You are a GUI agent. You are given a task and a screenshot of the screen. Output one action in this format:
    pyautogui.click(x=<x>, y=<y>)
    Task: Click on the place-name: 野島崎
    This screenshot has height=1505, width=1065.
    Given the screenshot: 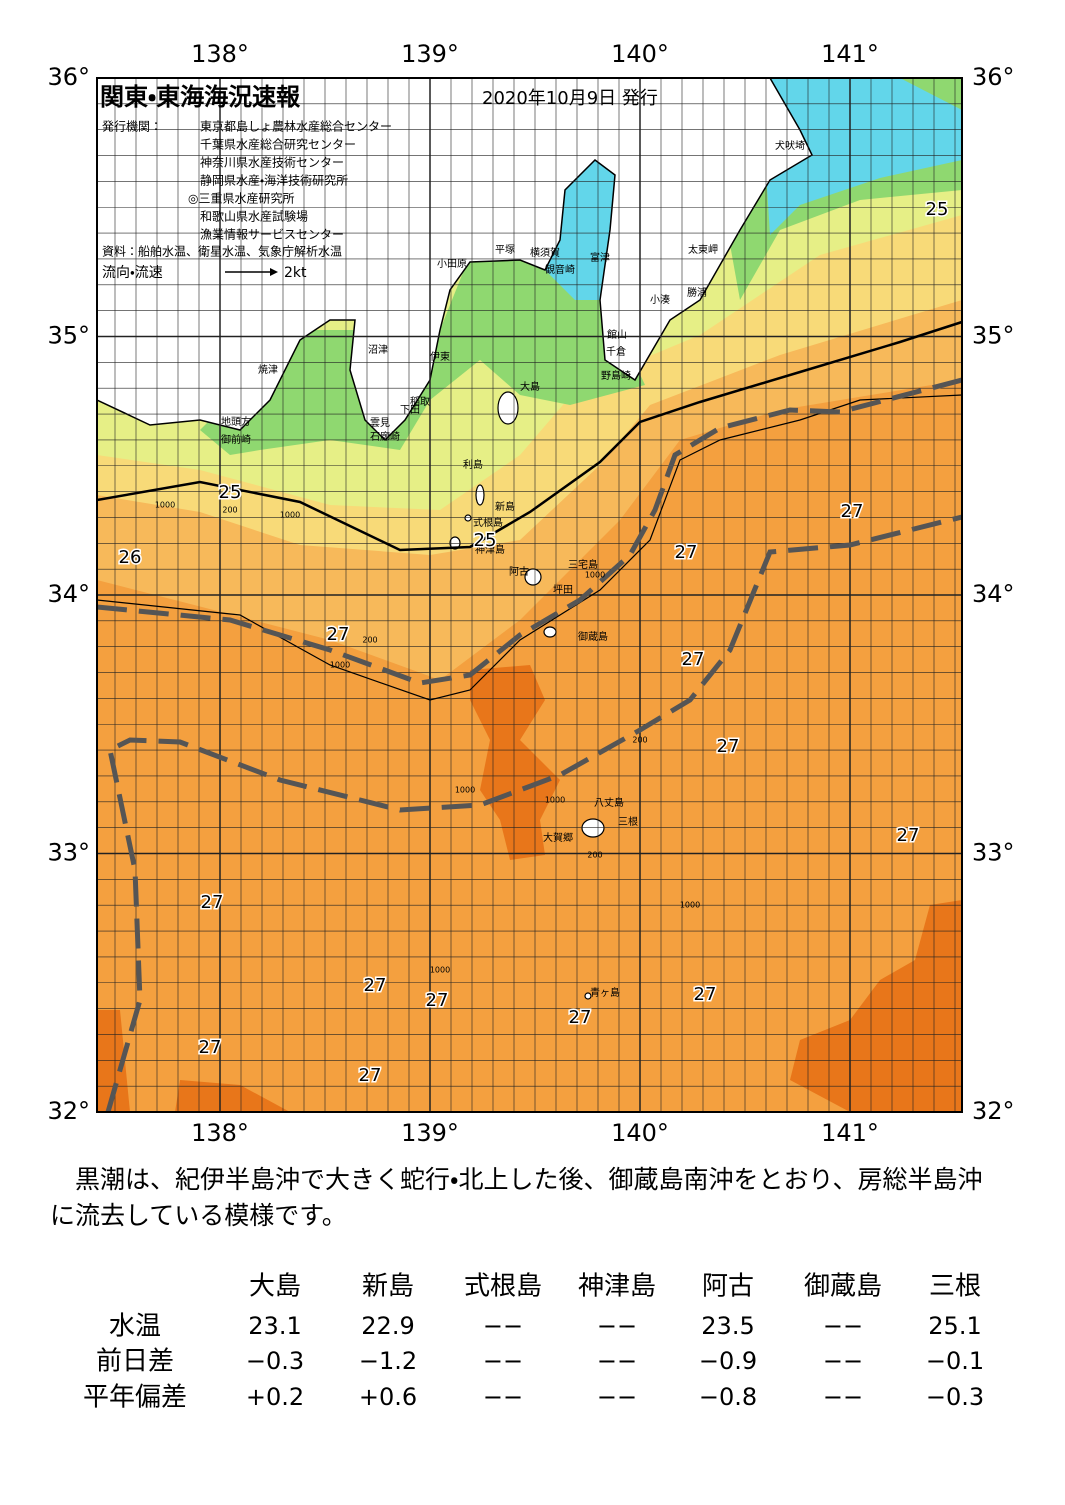 What is the action you would take?
    pyautogui.click(x=616, y=375)
    